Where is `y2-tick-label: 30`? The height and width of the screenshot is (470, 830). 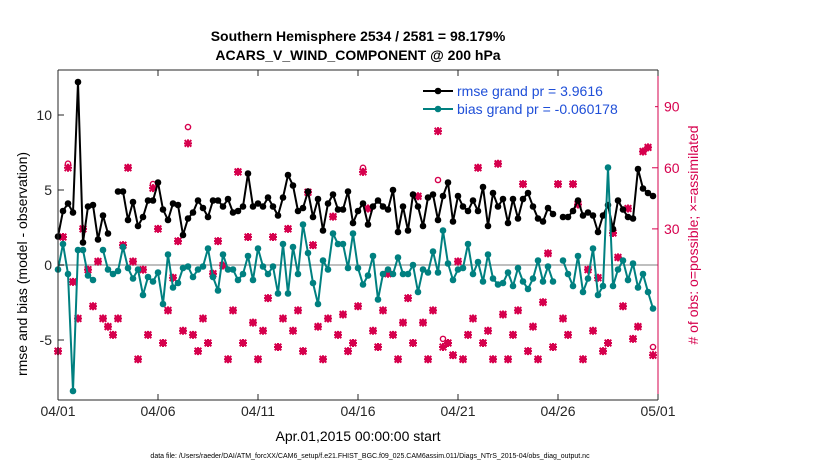 y2-tick-label: 30 is located at coordinates (672, 229).